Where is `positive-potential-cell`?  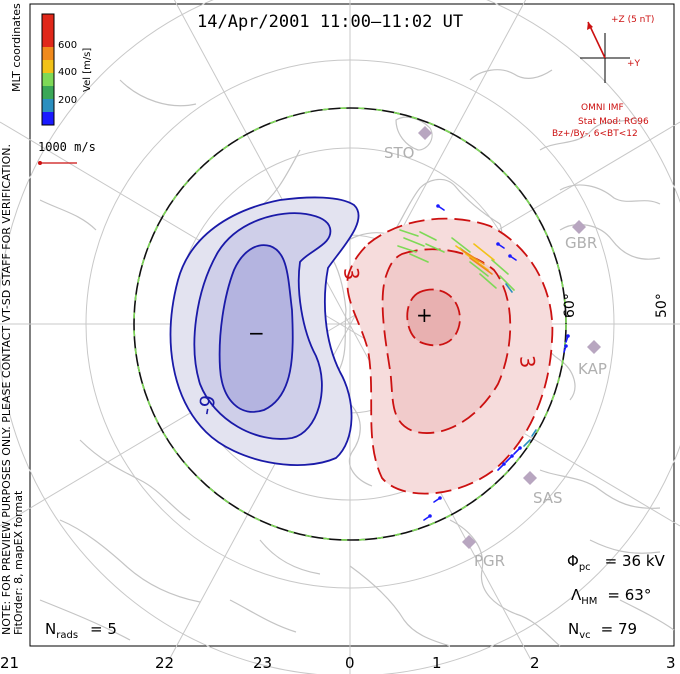
positive-potential-cell is located at coordinates (450, 356).